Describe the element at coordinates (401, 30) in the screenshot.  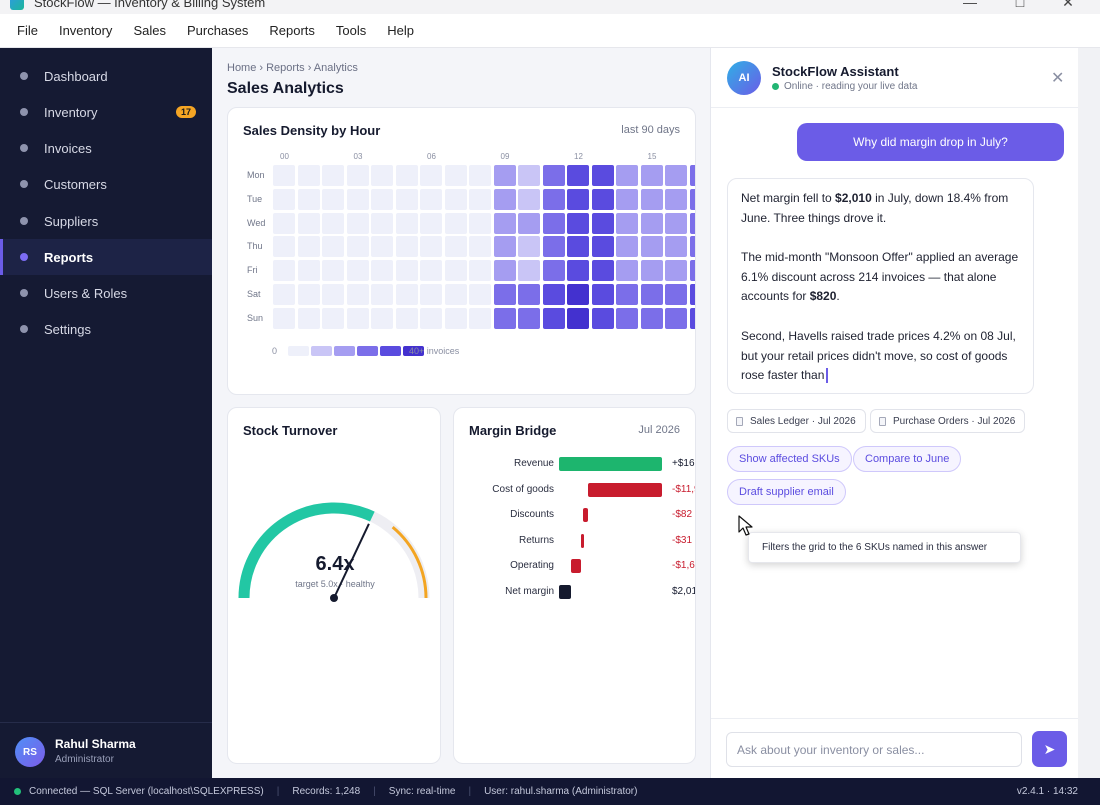
I see `menu-help: Help` at that location.